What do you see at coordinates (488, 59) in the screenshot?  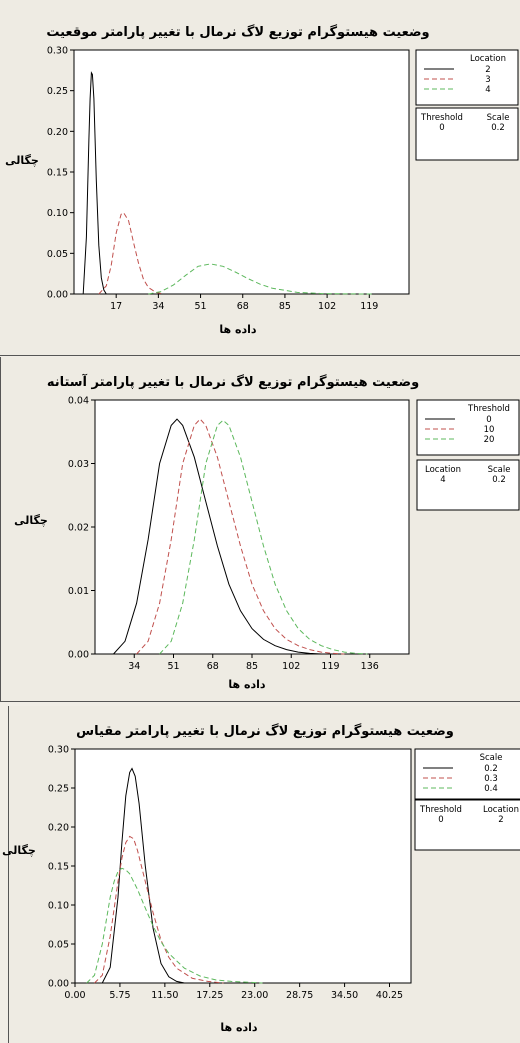 I see `legend-header: Location` at bounding box center [488, 59].